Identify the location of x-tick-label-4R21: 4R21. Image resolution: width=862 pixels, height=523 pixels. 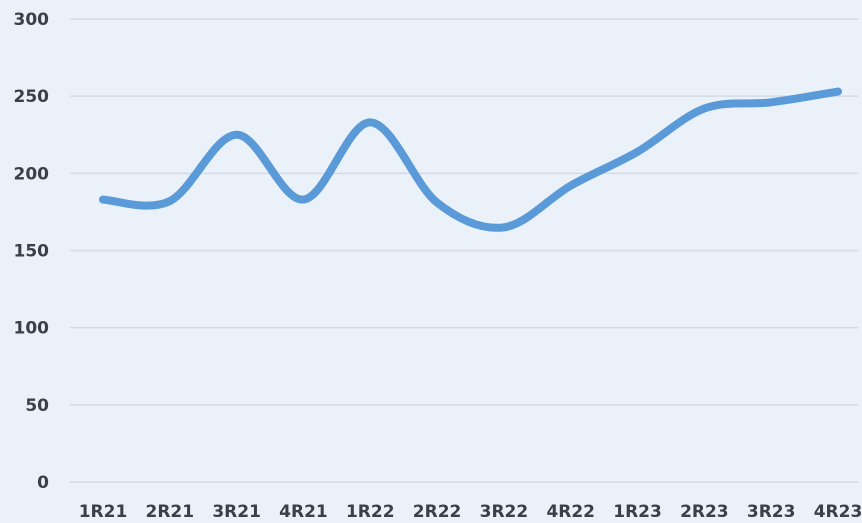
(303, 512).